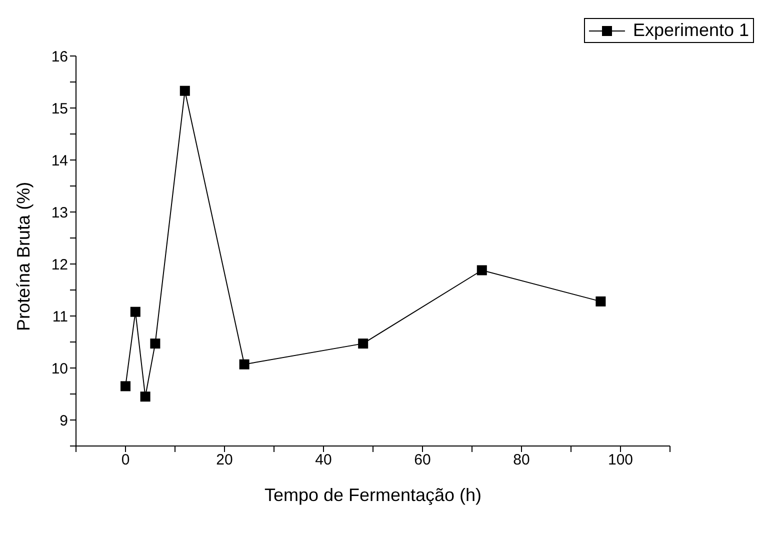 This screenshot has height=534, width=768. Describe the element at coordinates (422, 460) in the screenshot. I see `x-tick-label: 60` at that location.